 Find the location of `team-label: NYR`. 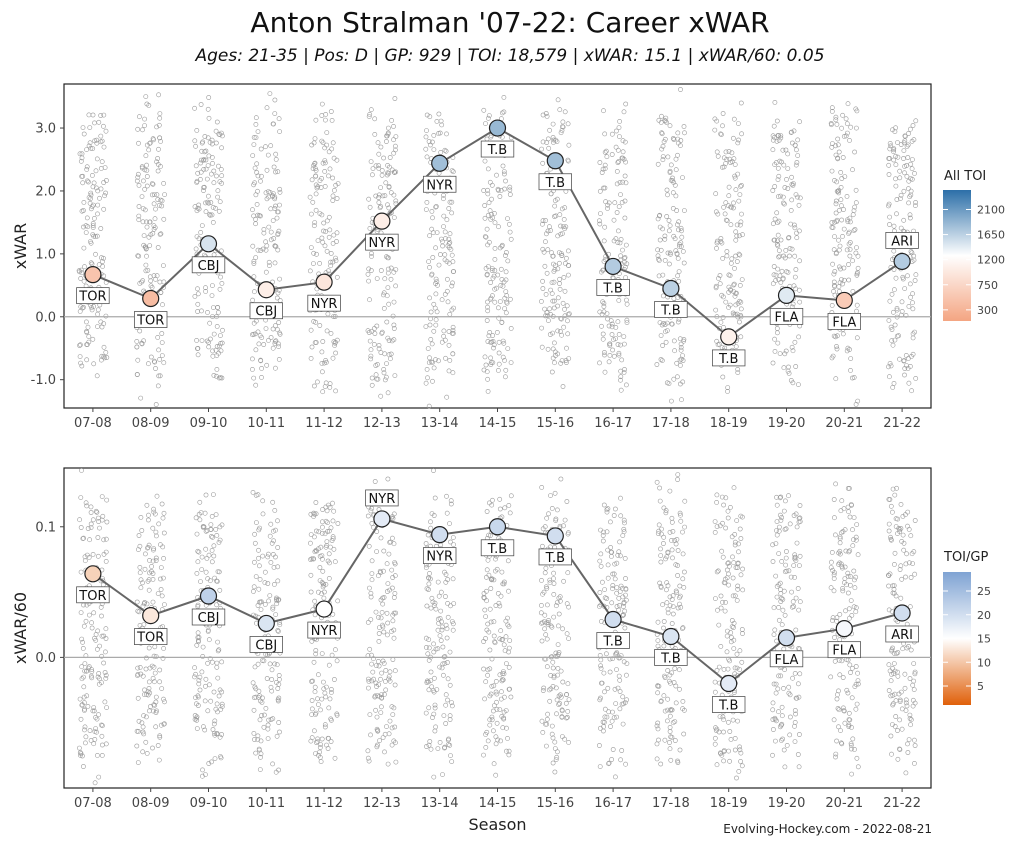

team-label: NYR is located at coordinates (324, 631).